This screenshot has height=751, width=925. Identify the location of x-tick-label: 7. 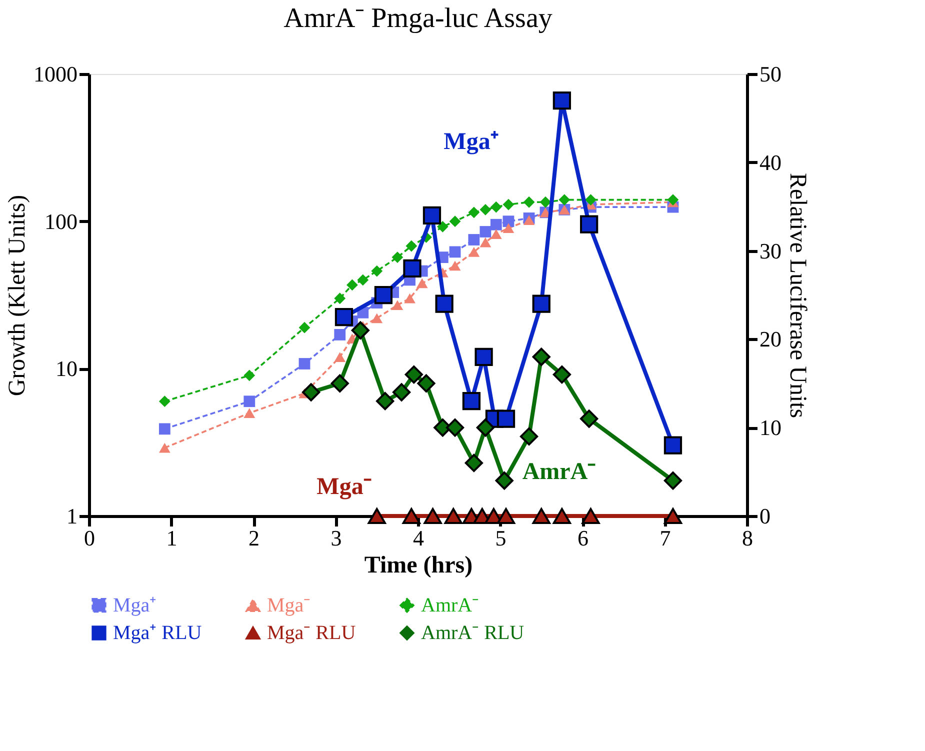
(665, 538).